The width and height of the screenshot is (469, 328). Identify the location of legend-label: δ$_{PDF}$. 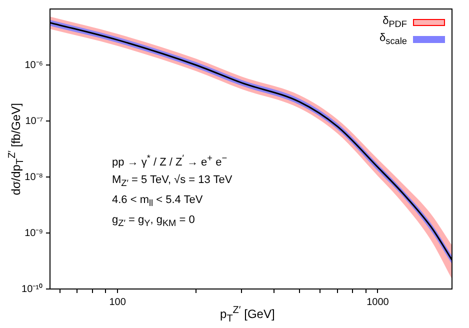
(394, 22).